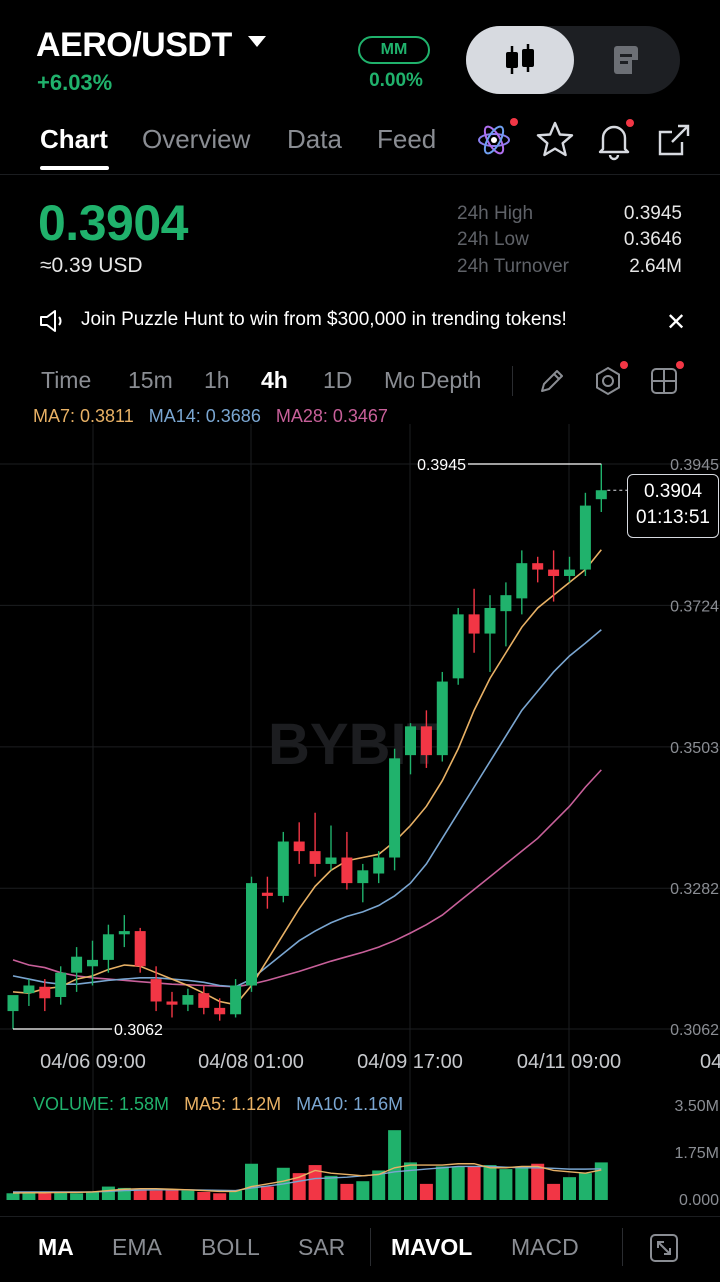  Describe the element at coordinates (307, 878) in the screenshot. I see `ma28-line` at that location.